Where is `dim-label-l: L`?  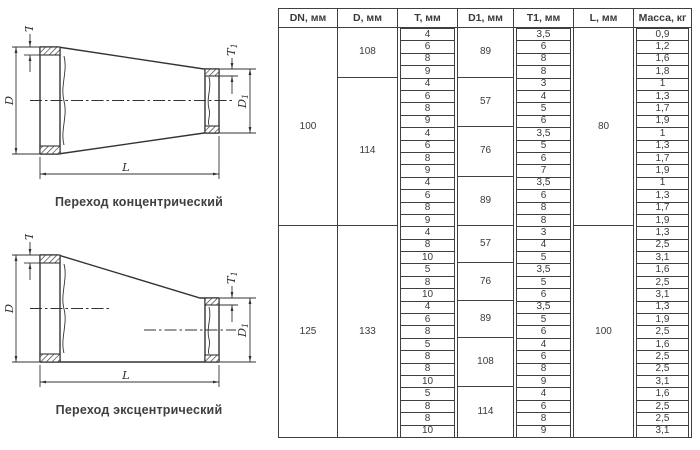
dim-label-l: L is located at coordinates (125, 375).